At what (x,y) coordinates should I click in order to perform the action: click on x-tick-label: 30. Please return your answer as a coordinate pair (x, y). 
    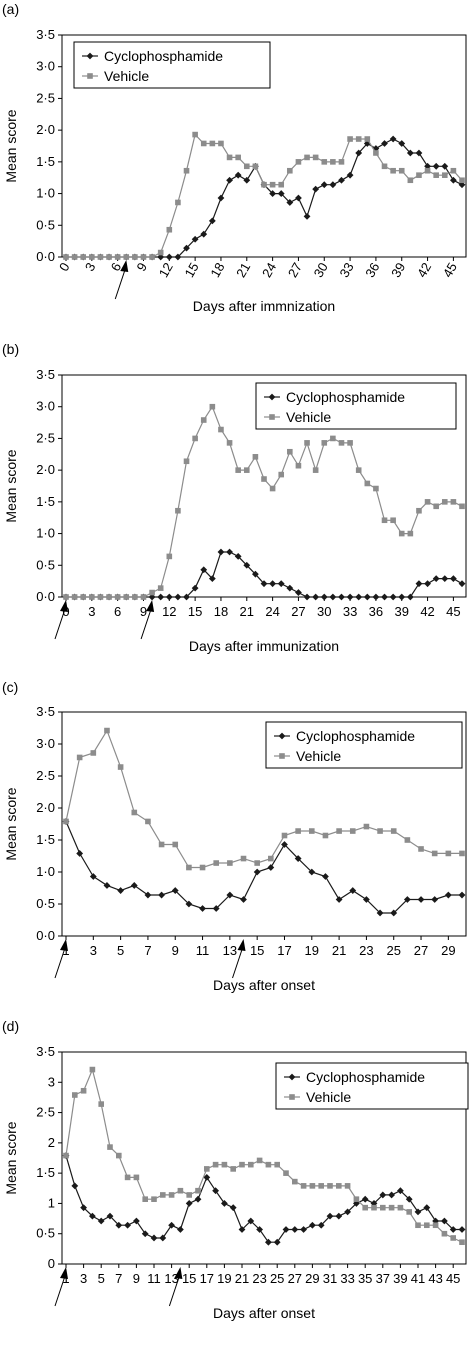
    Looking at the image, I should click on (324, 611).